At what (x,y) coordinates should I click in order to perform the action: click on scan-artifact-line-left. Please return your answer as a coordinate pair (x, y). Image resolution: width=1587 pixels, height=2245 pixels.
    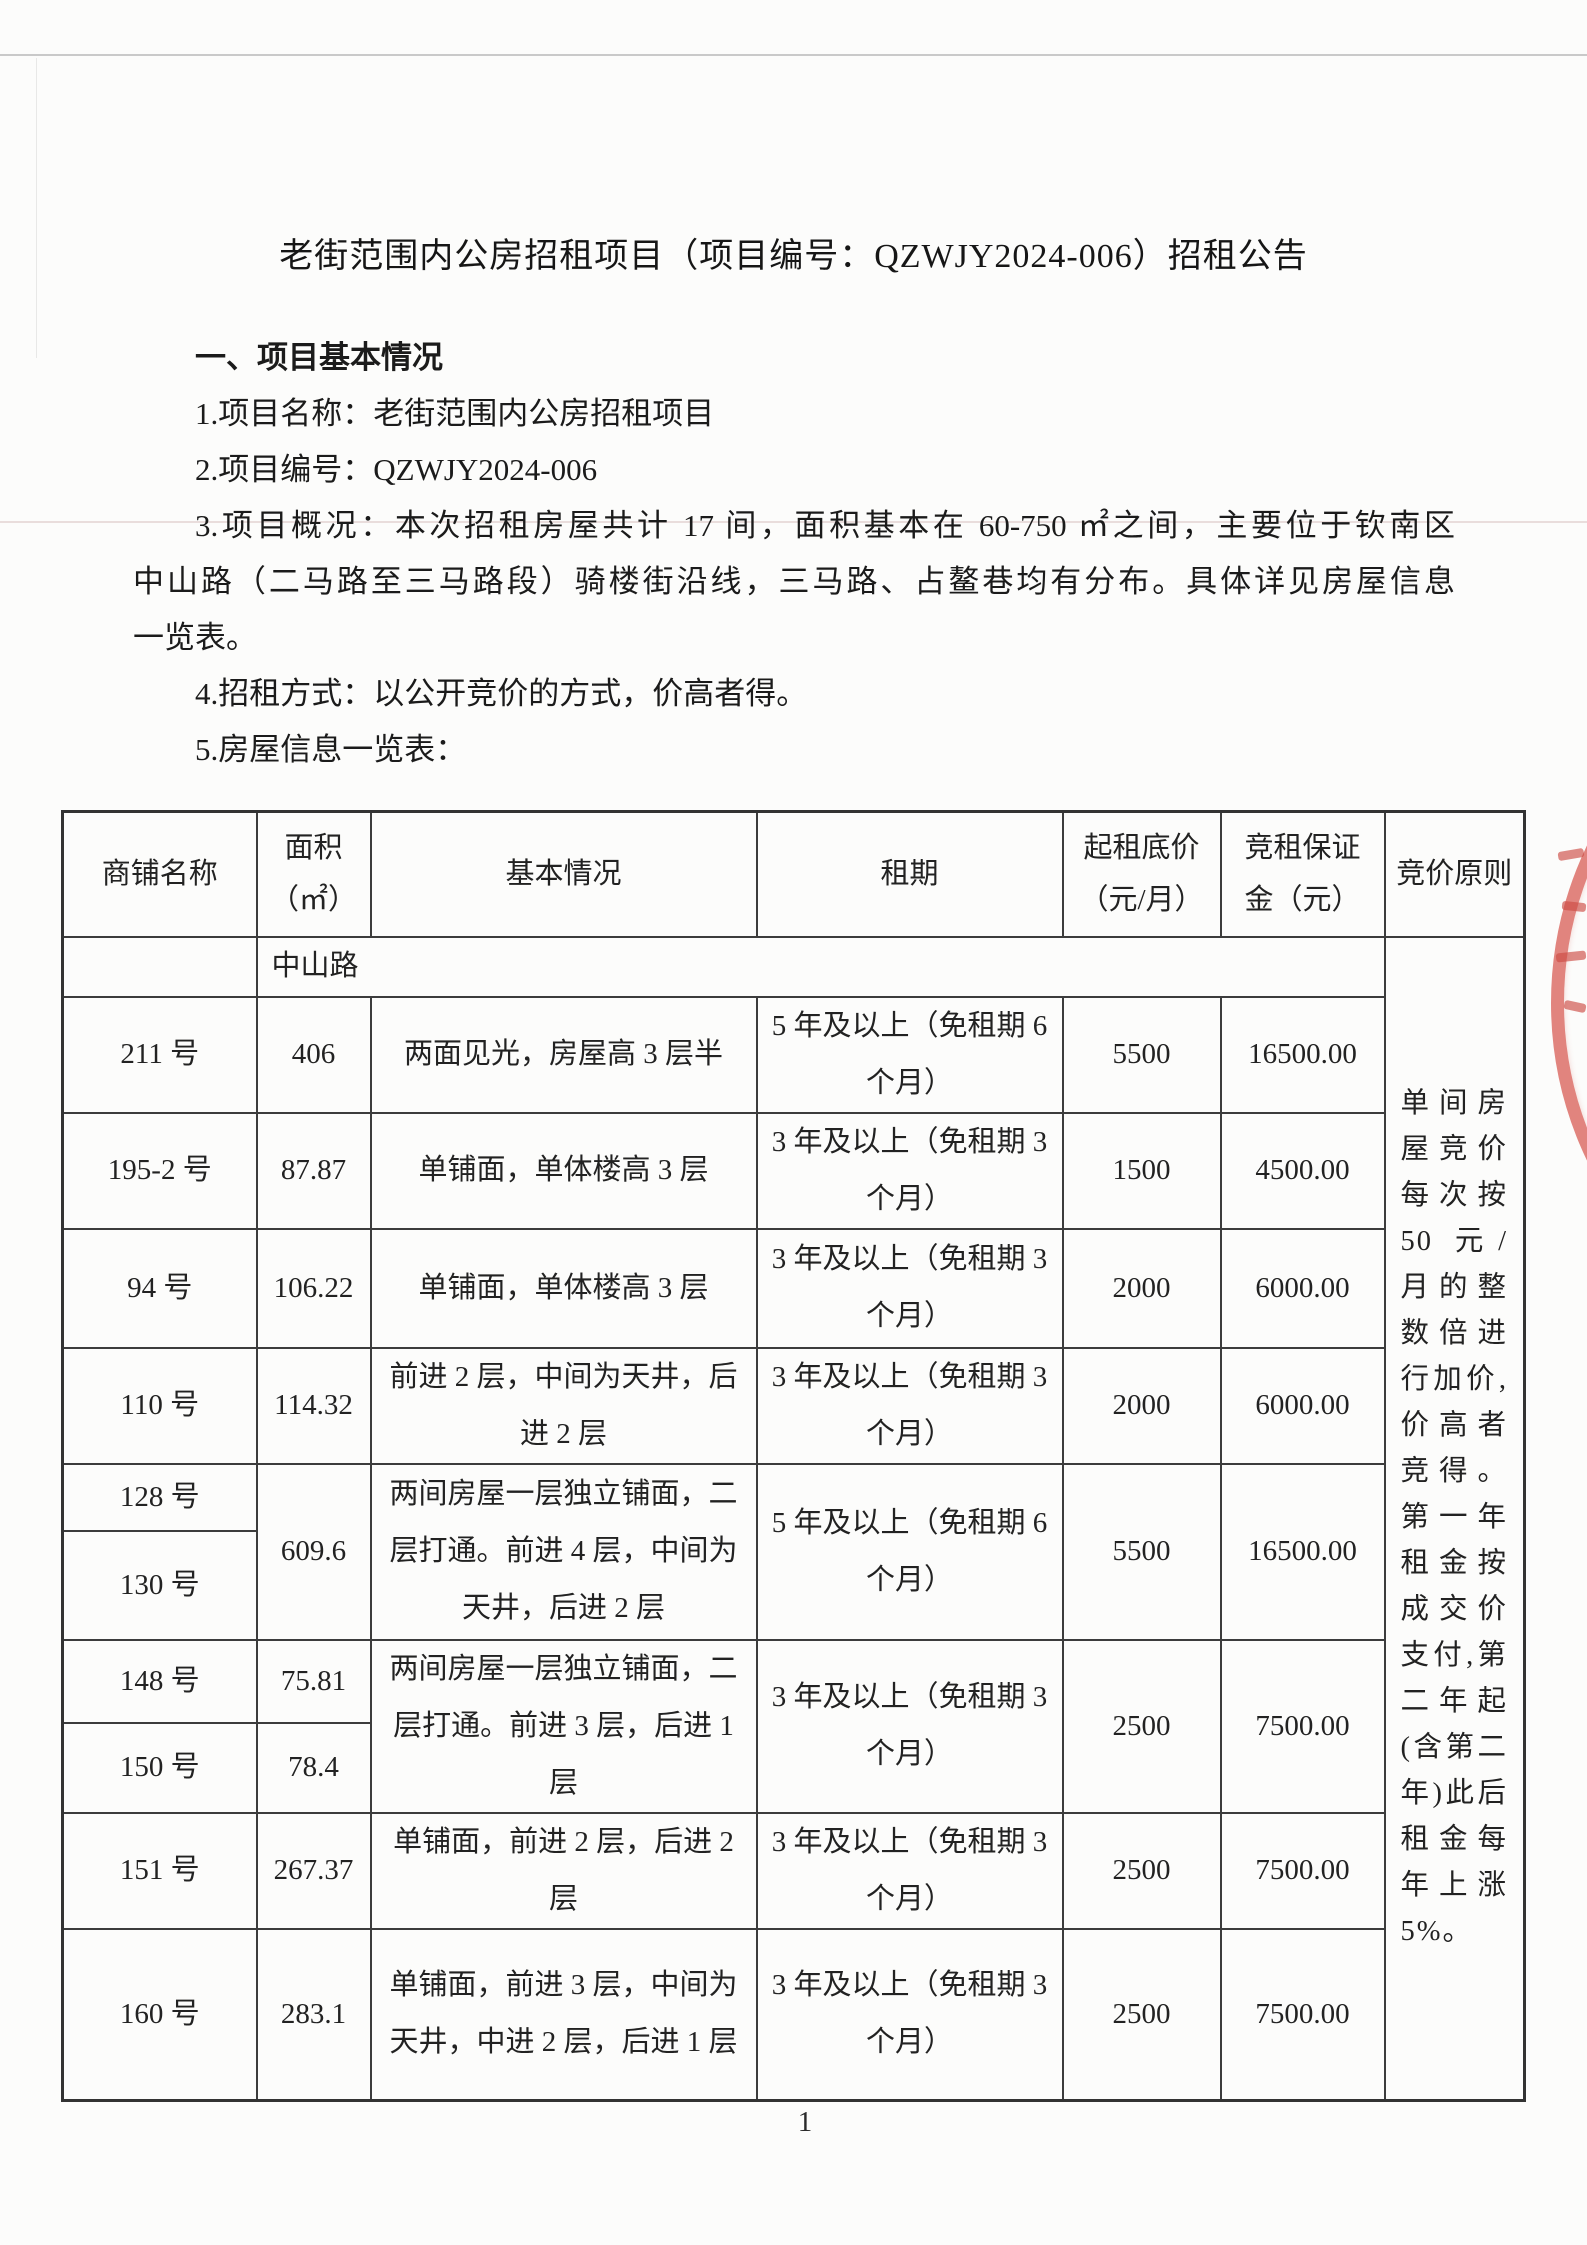
    Looking at the image, I should click on (36, 208).